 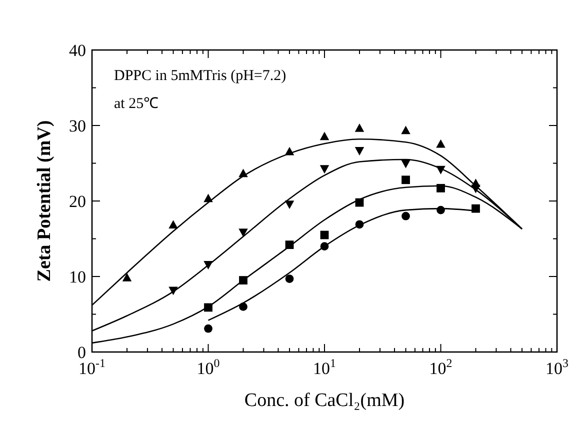 I want to click on annotation: DPPC in 5mMTris (pH=7.2), so click(x=200, y=76).